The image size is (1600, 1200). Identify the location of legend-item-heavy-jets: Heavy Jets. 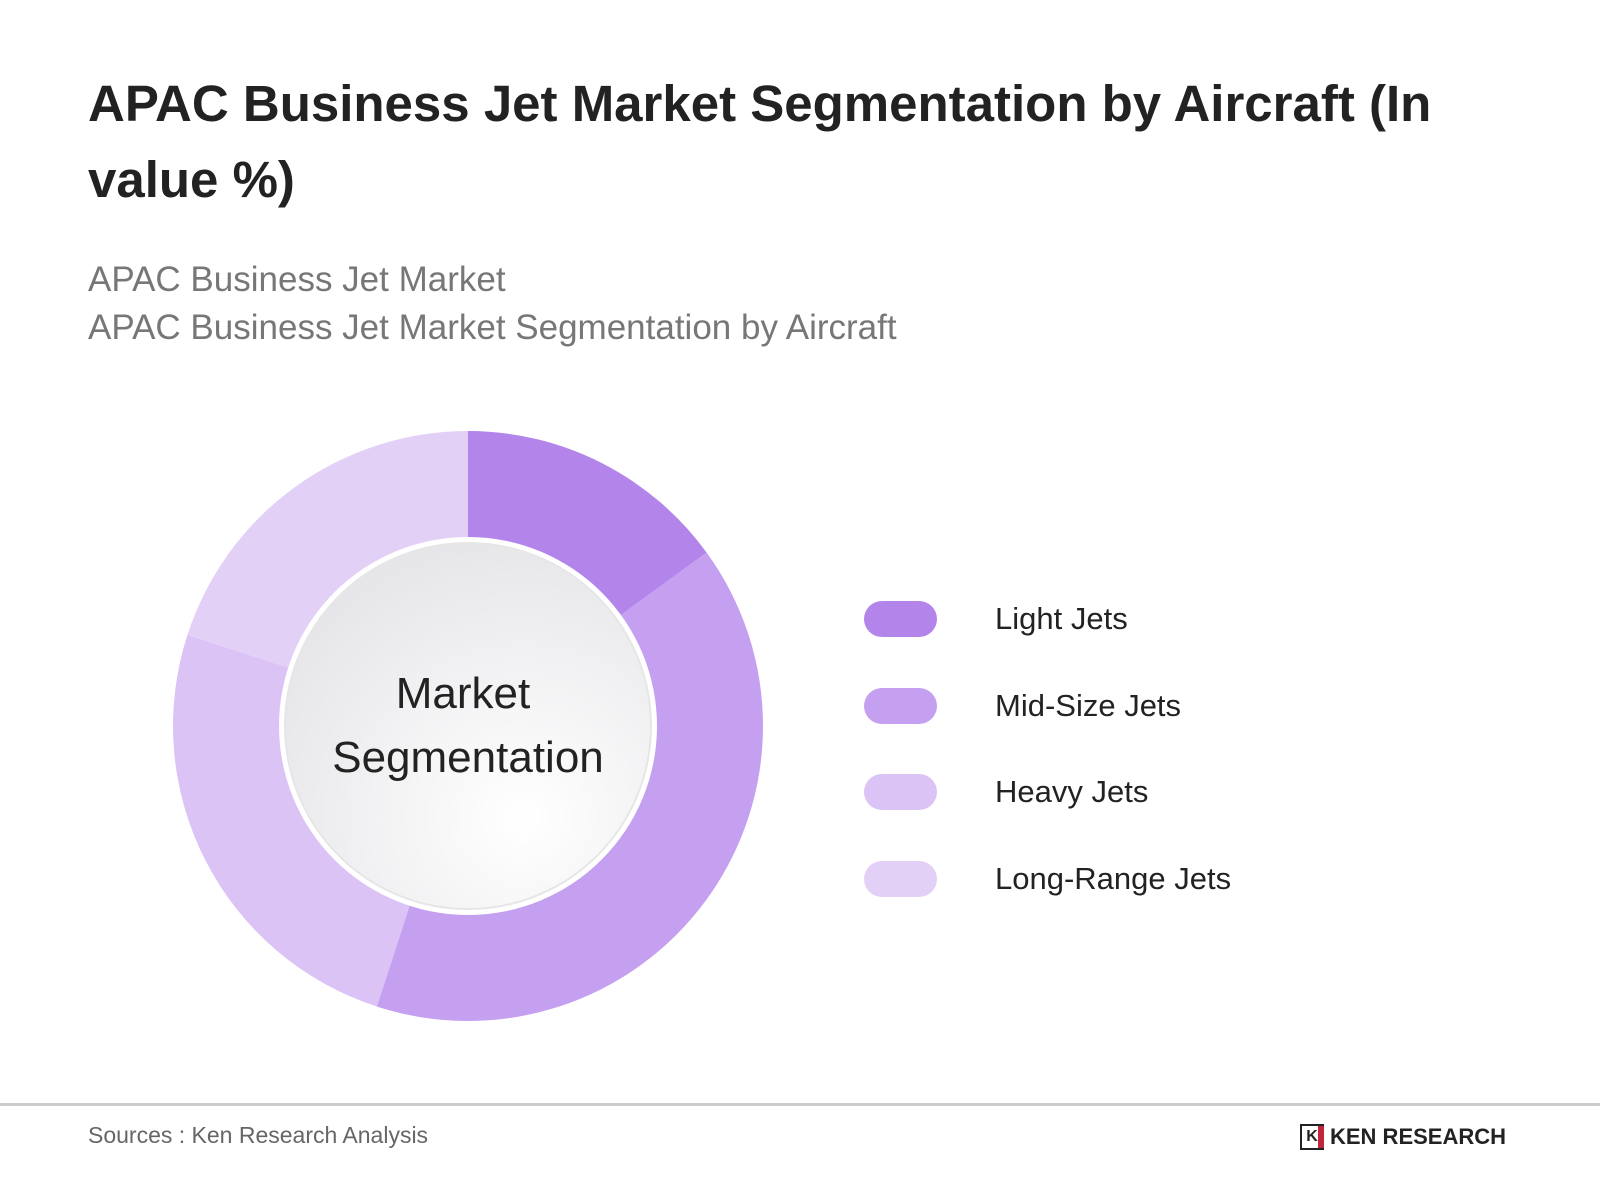
(1006, 792).